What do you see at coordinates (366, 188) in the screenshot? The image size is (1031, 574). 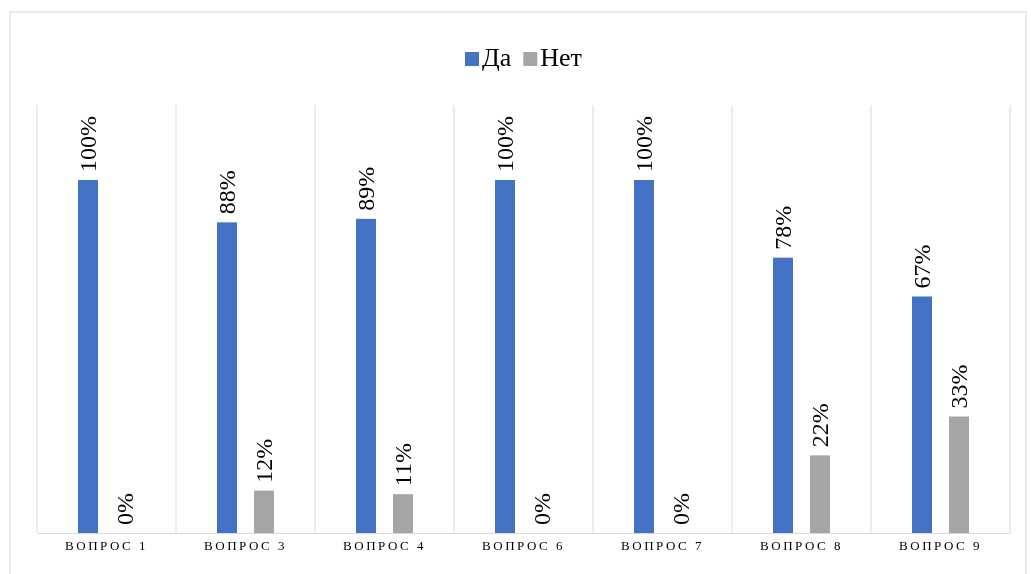 I see `data-label: 89%` at bounding box center [366, 188].